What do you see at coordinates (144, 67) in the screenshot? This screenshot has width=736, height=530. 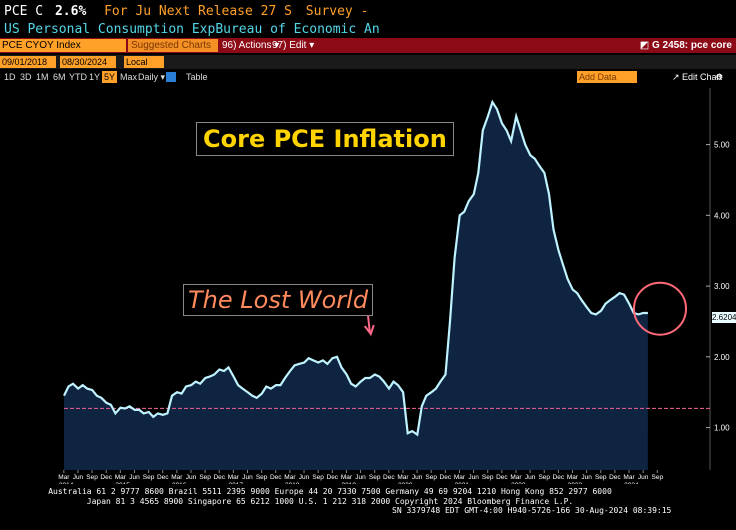 I see `currency-select: Local CCY` at bounding box center [144, 67].